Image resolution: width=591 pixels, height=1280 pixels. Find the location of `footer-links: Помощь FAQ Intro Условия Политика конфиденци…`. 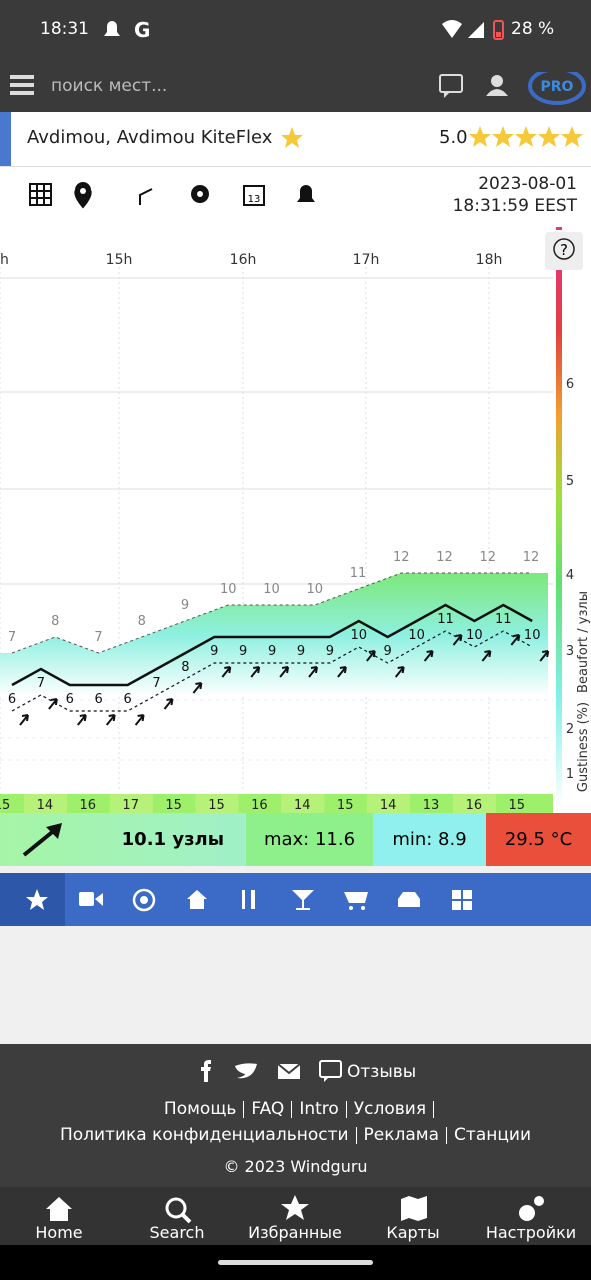

footer-links: Помощь FAQ Intro Условия Политика конфиденци… is located at coordinates (295, 1122).